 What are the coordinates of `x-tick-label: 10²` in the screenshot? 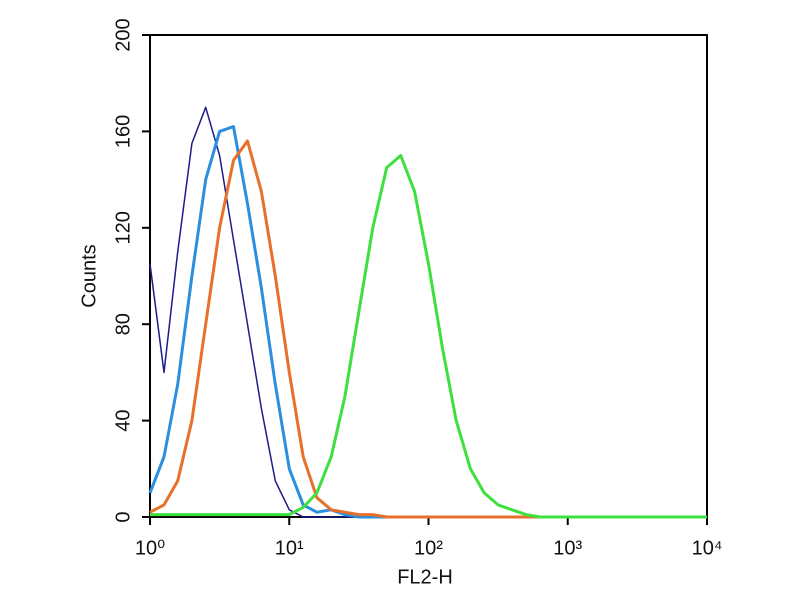 It's located at (428, 548).